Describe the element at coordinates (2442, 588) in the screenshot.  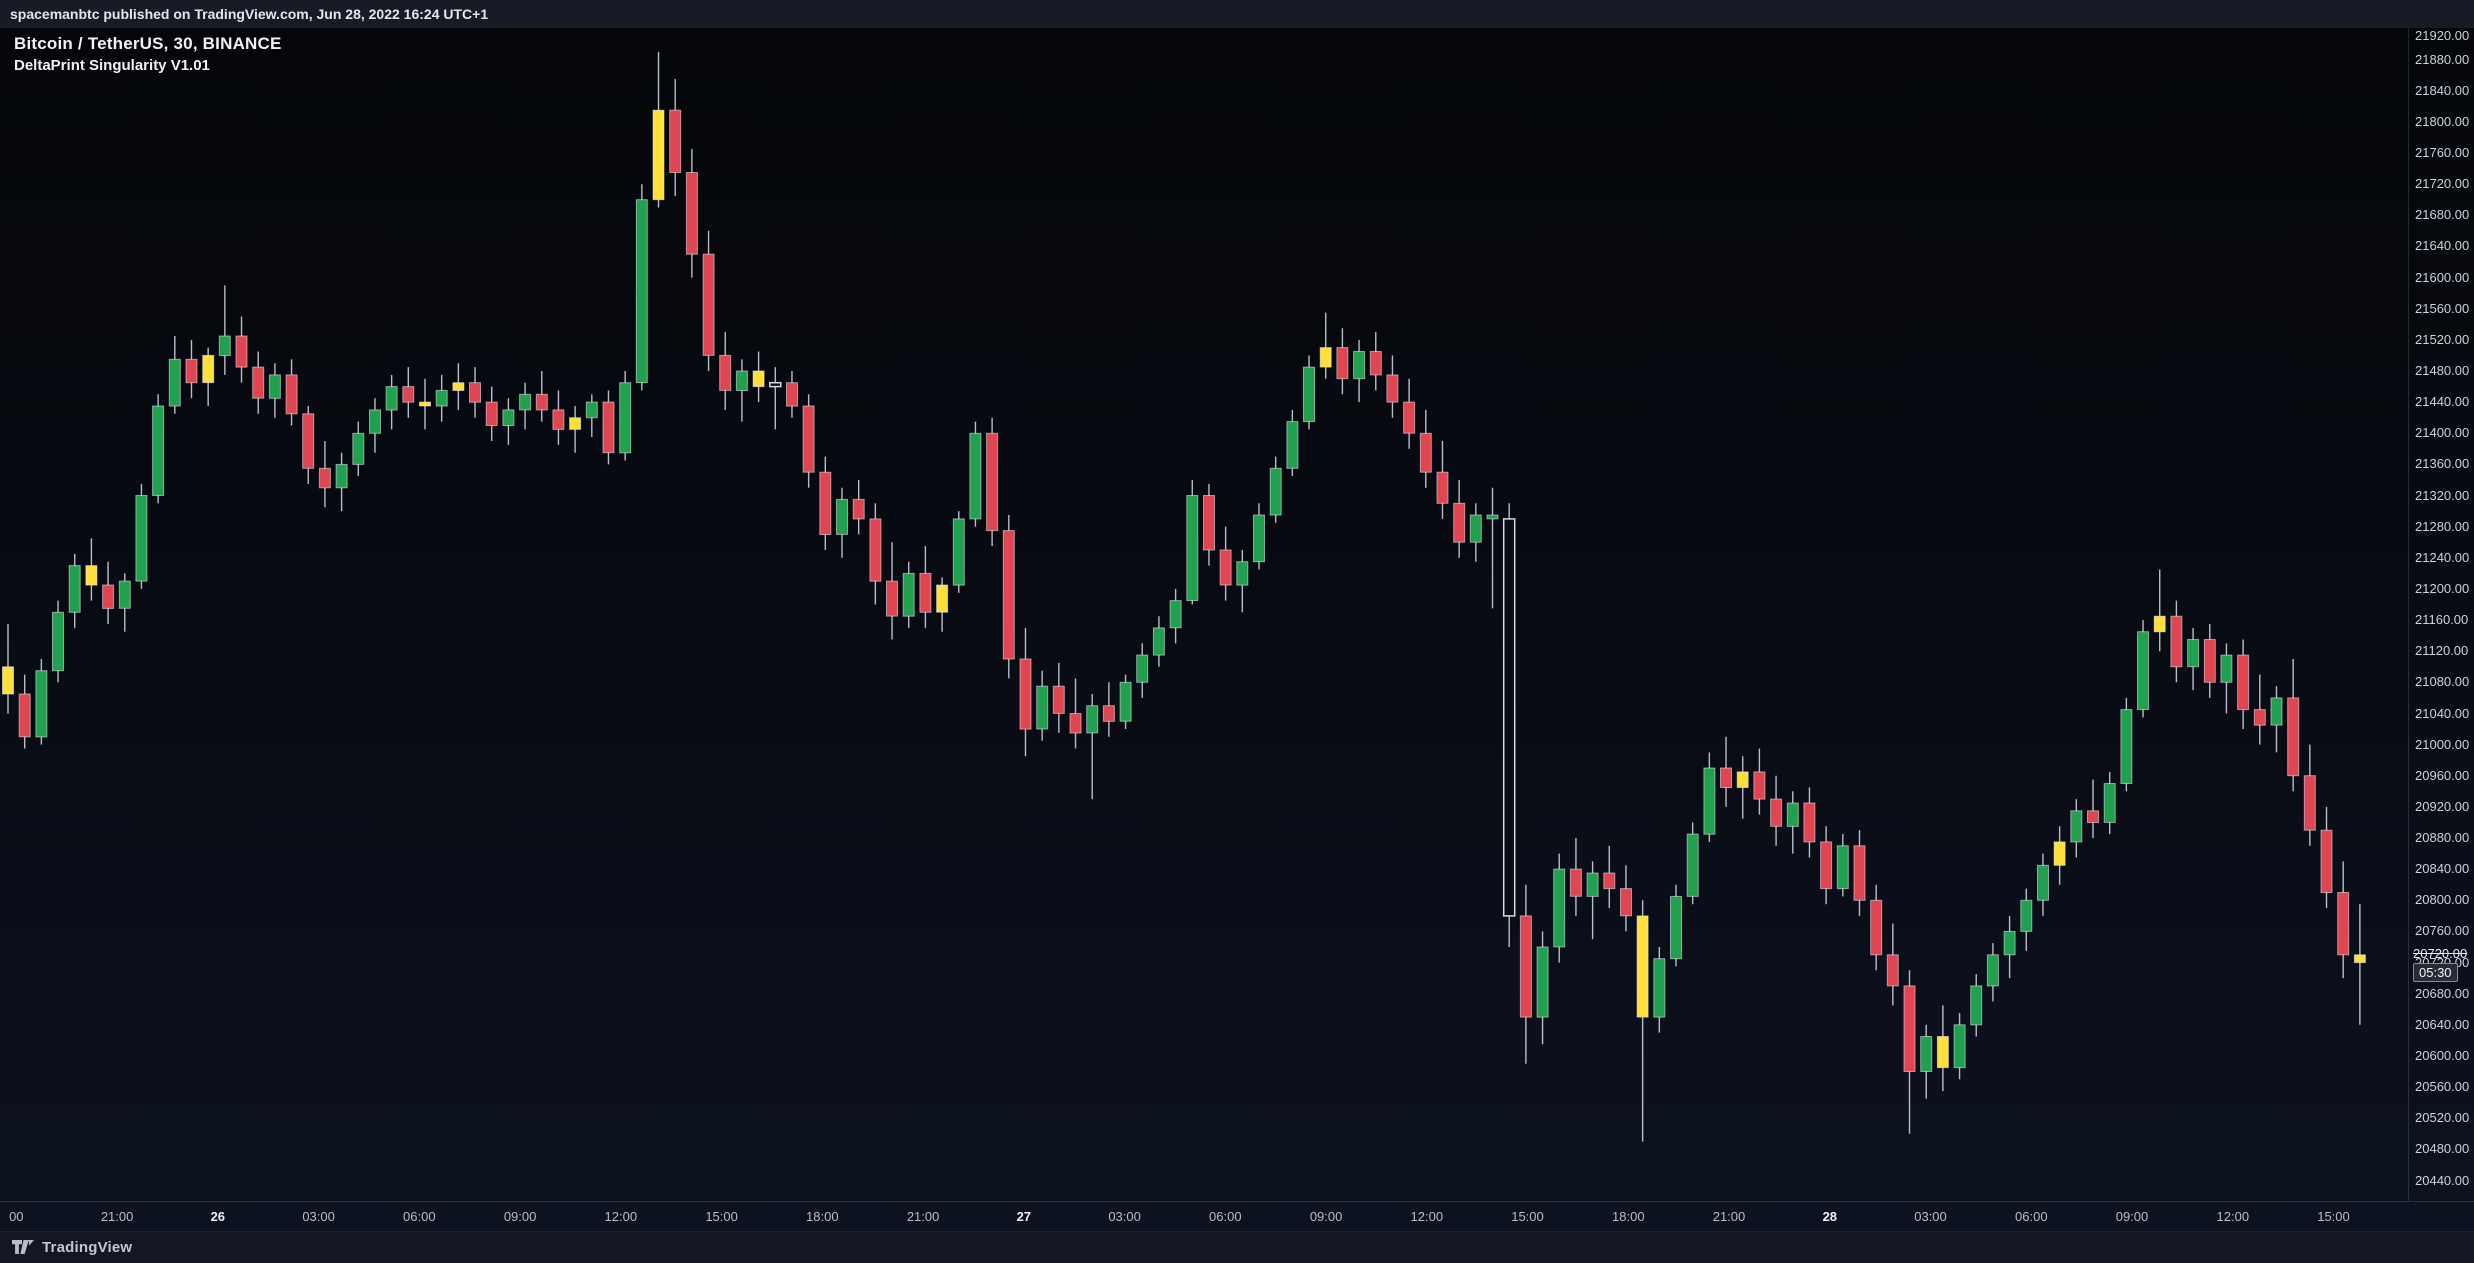
I see `price-tick-label: 21200.00` at that location.